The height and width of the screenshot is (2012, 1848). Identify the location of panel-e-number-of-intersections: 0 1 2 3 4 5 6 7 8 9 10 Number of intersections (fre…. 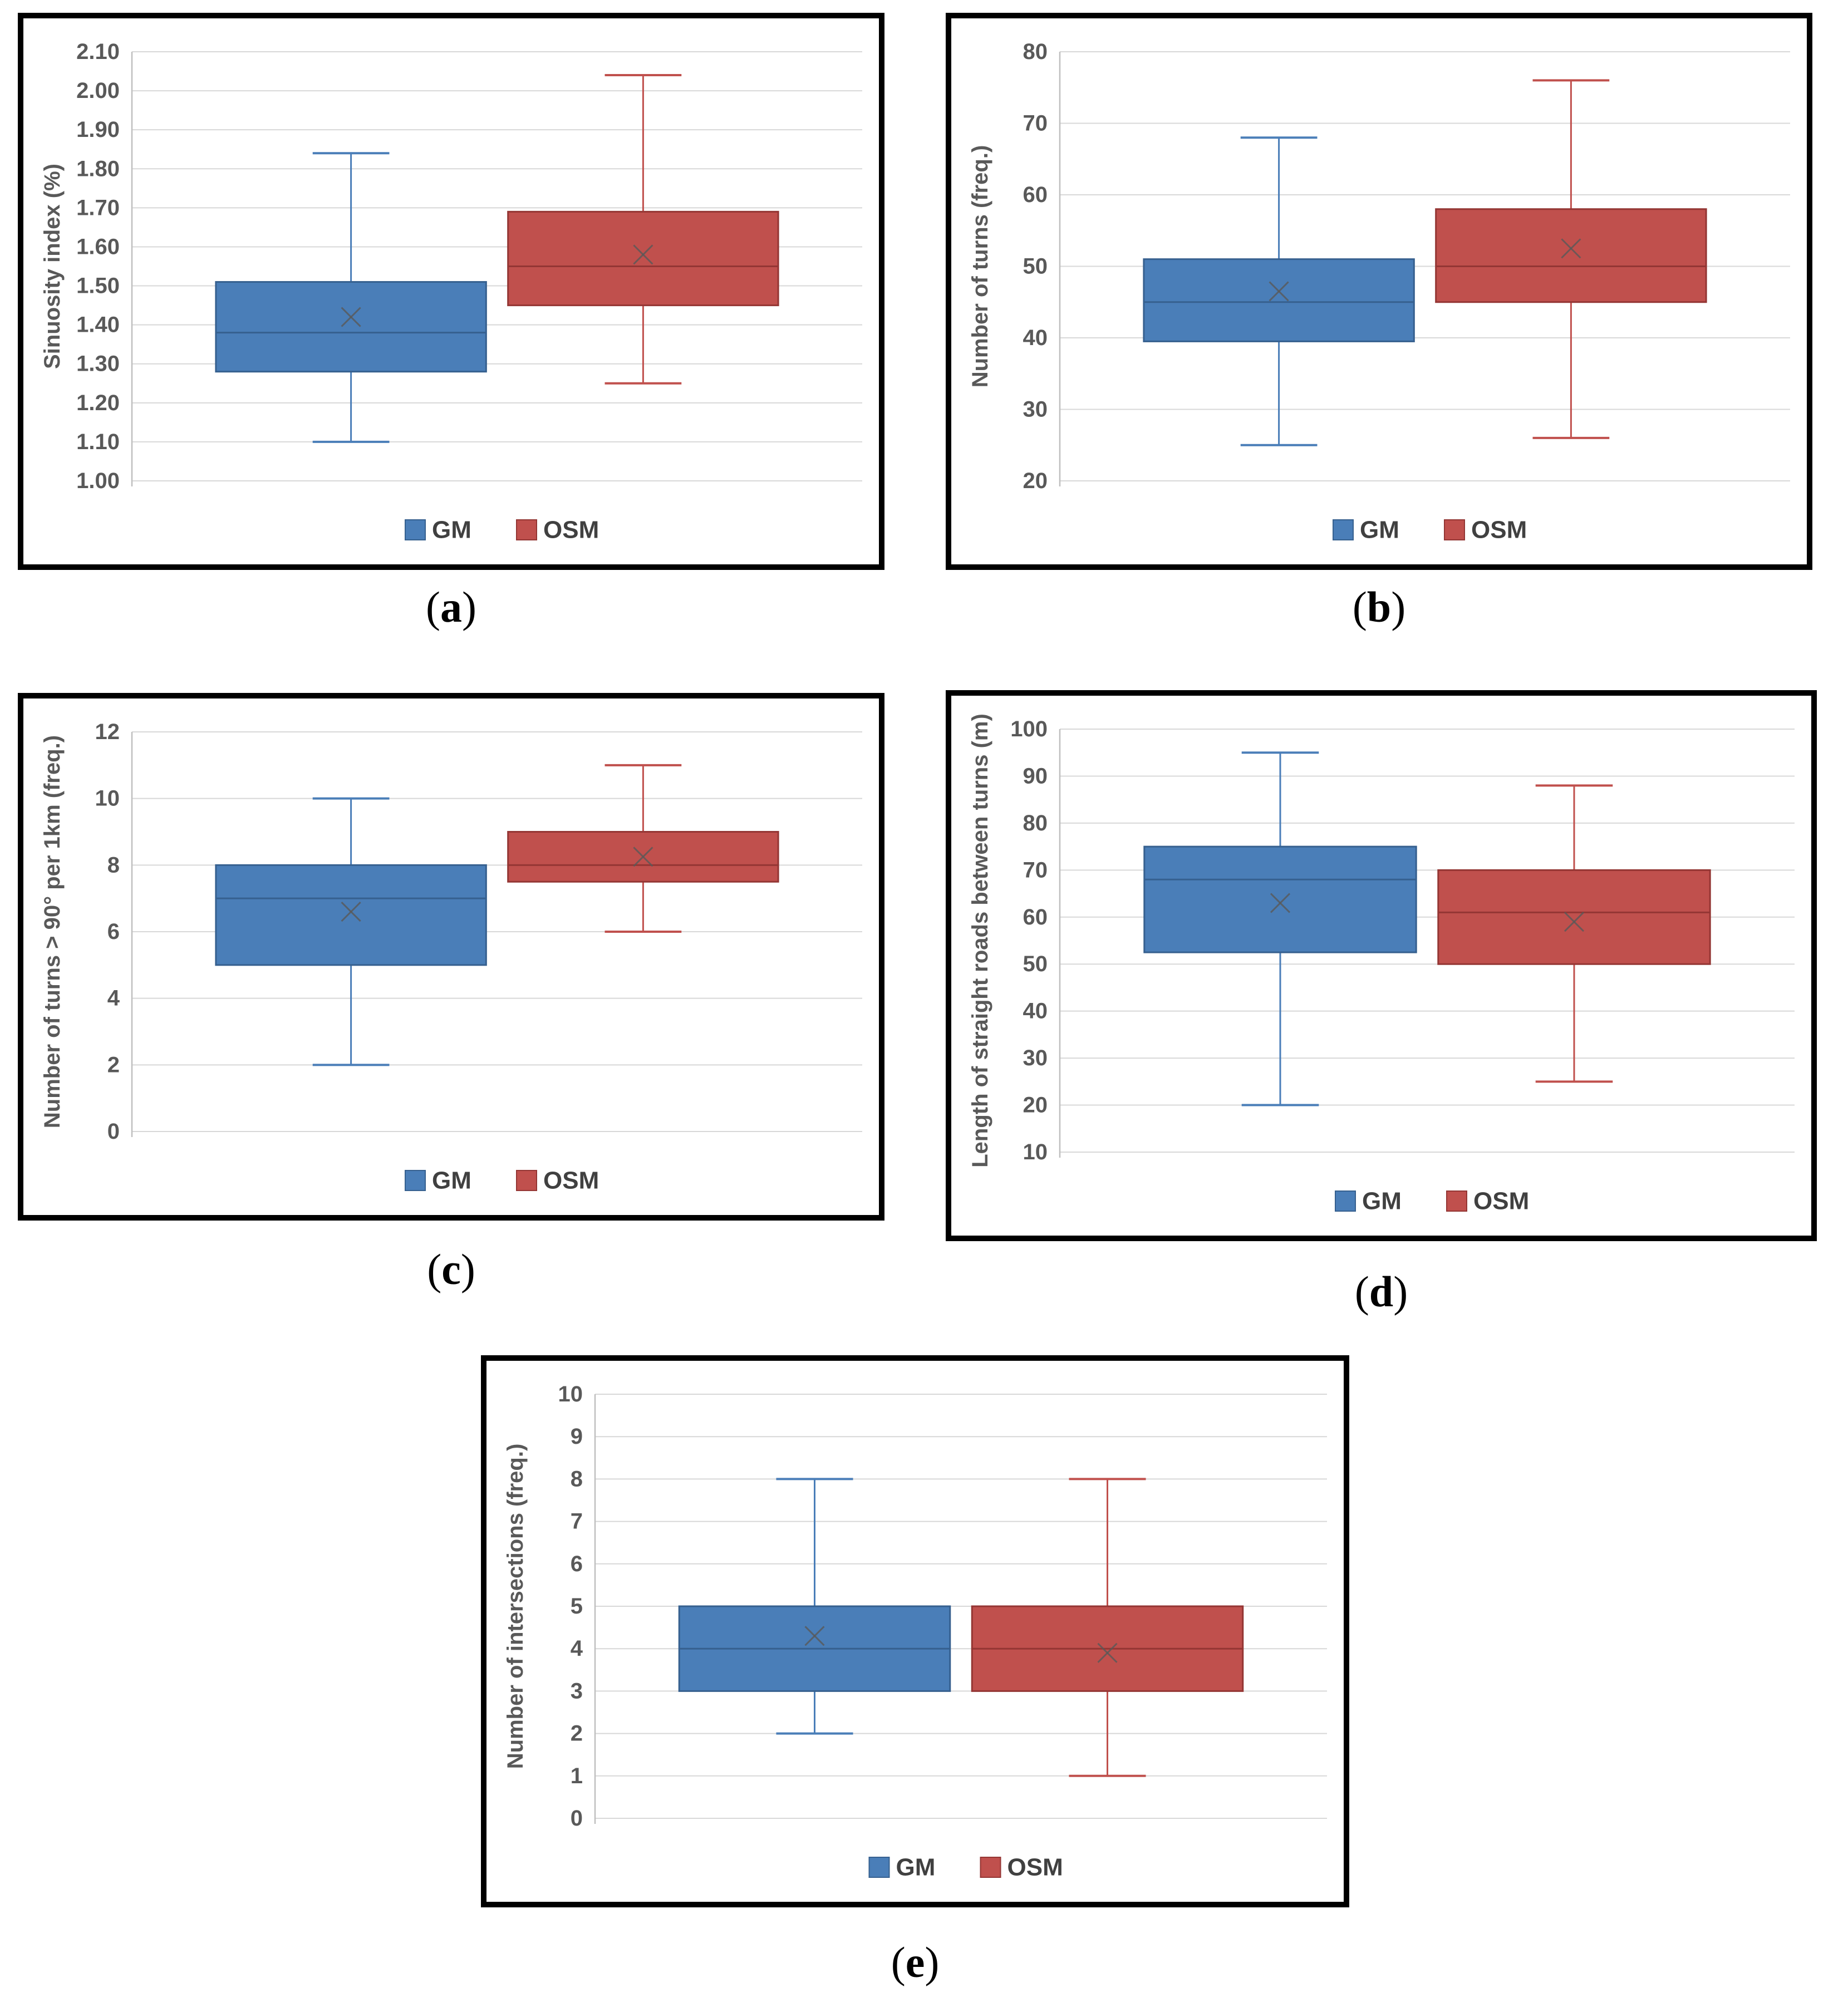
(915, 1631).